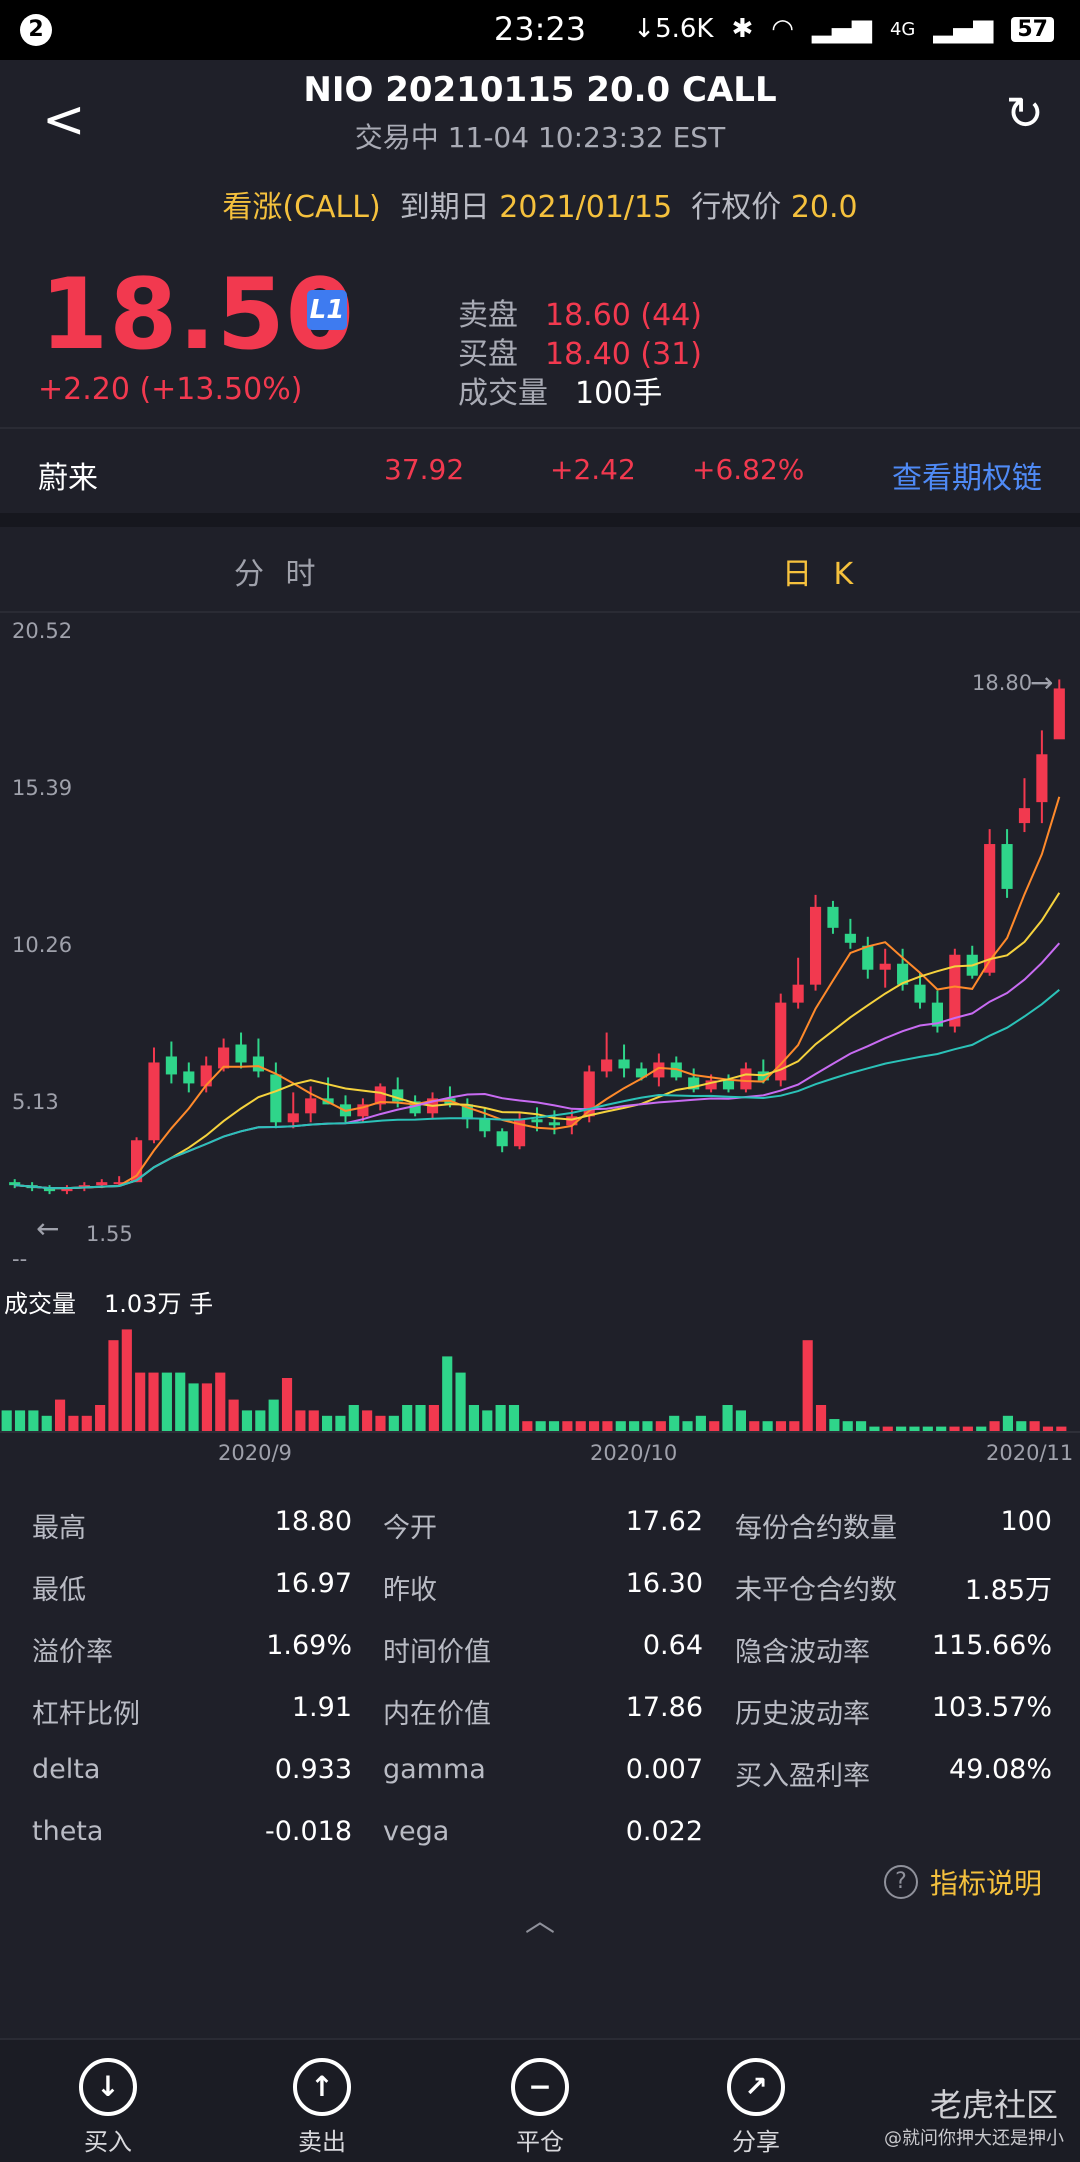  I want to click on back-icon: <, so click(64, 120).